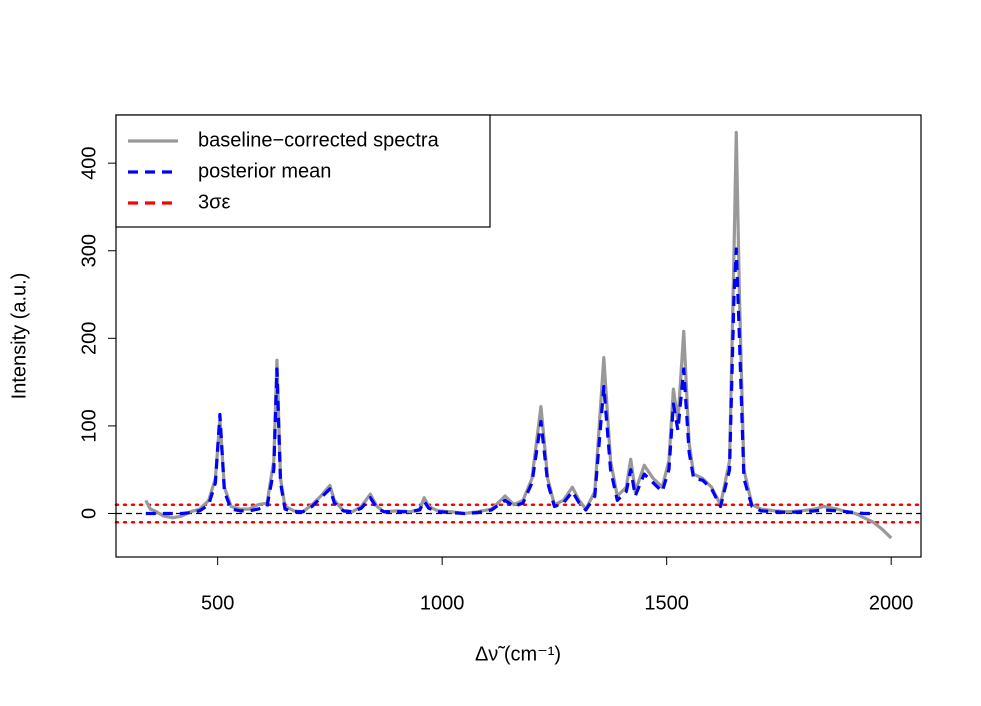 Image resolution: width=981 pixels, height=706 pixels. I want to click on x-axis-title: Δν̃ (cm⁻¹), so click(518, 654).